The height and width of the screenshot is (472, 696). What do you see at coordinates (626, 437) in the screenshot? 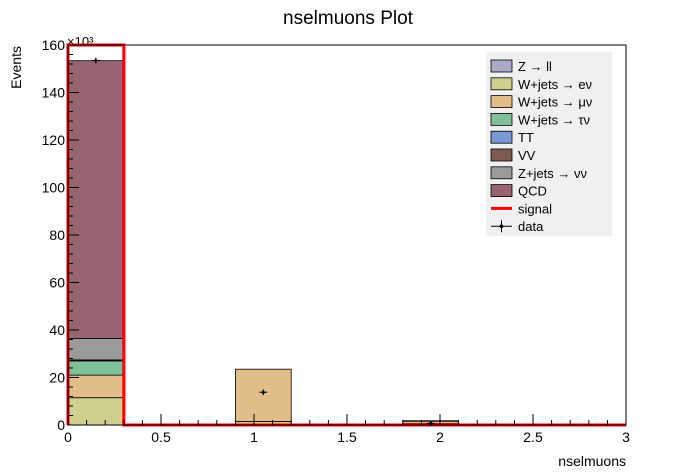
I see `x-tick-label: 3` at bounding box center [626, 437].